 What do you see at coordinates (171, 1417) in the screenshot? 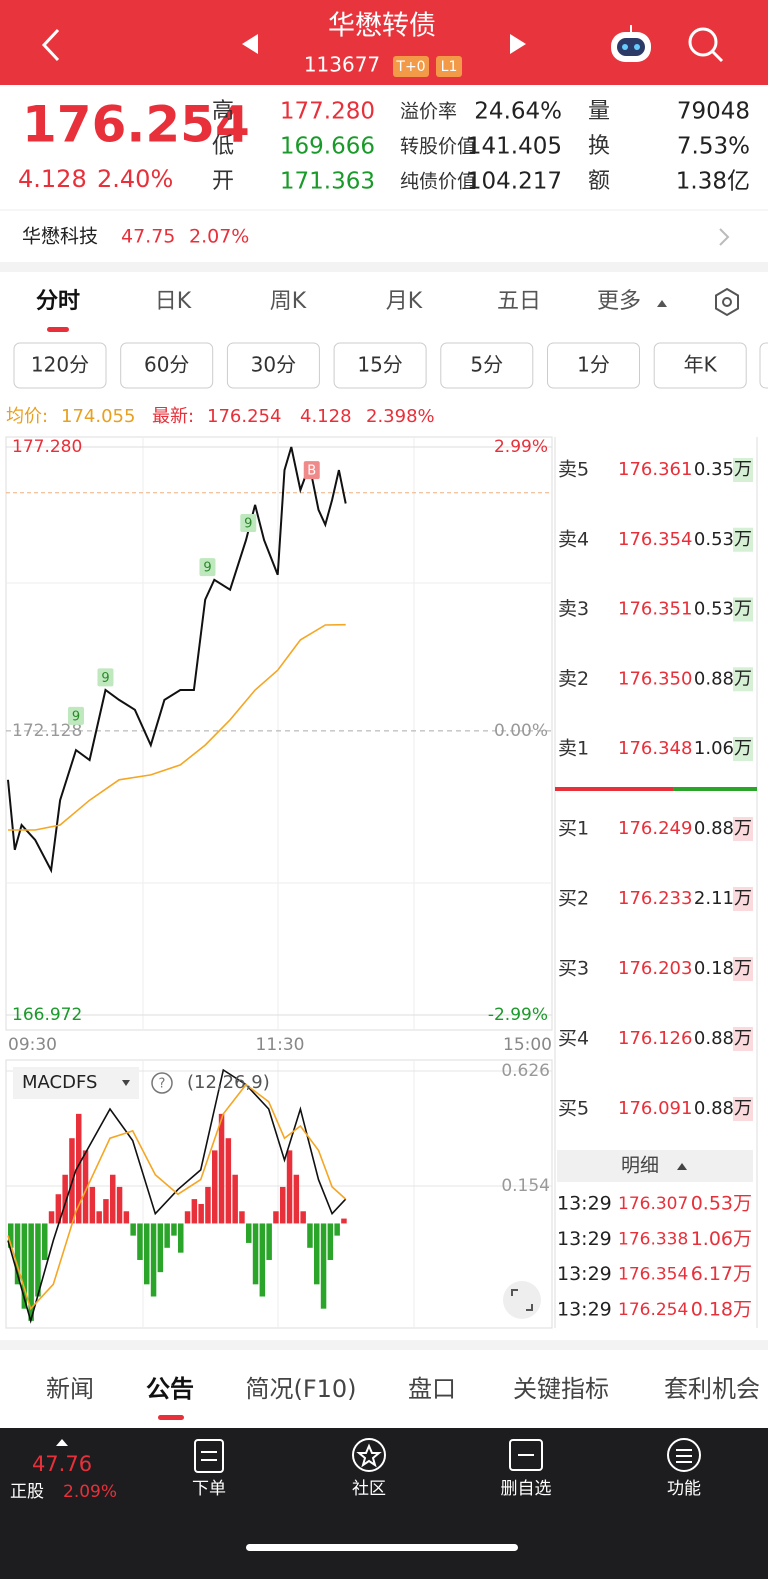
I see `tab-underline` at bounding box center [171, 1417].